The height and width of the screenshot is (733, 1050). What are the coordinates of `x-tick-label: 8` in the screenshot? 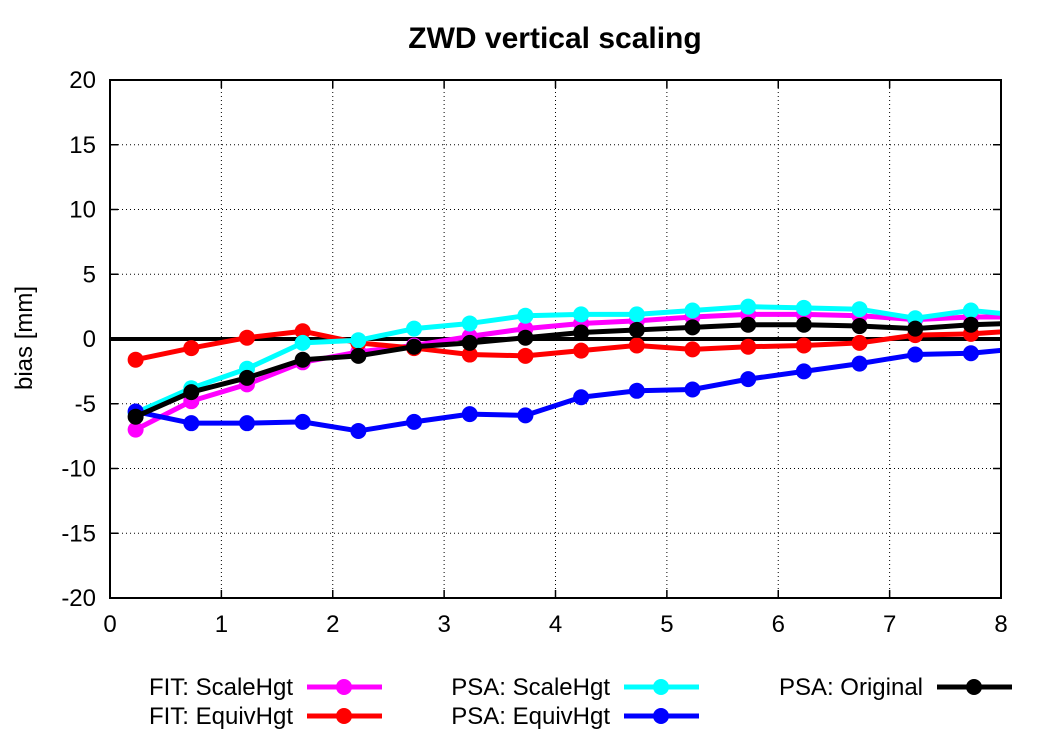 It's located at (1000, 624).